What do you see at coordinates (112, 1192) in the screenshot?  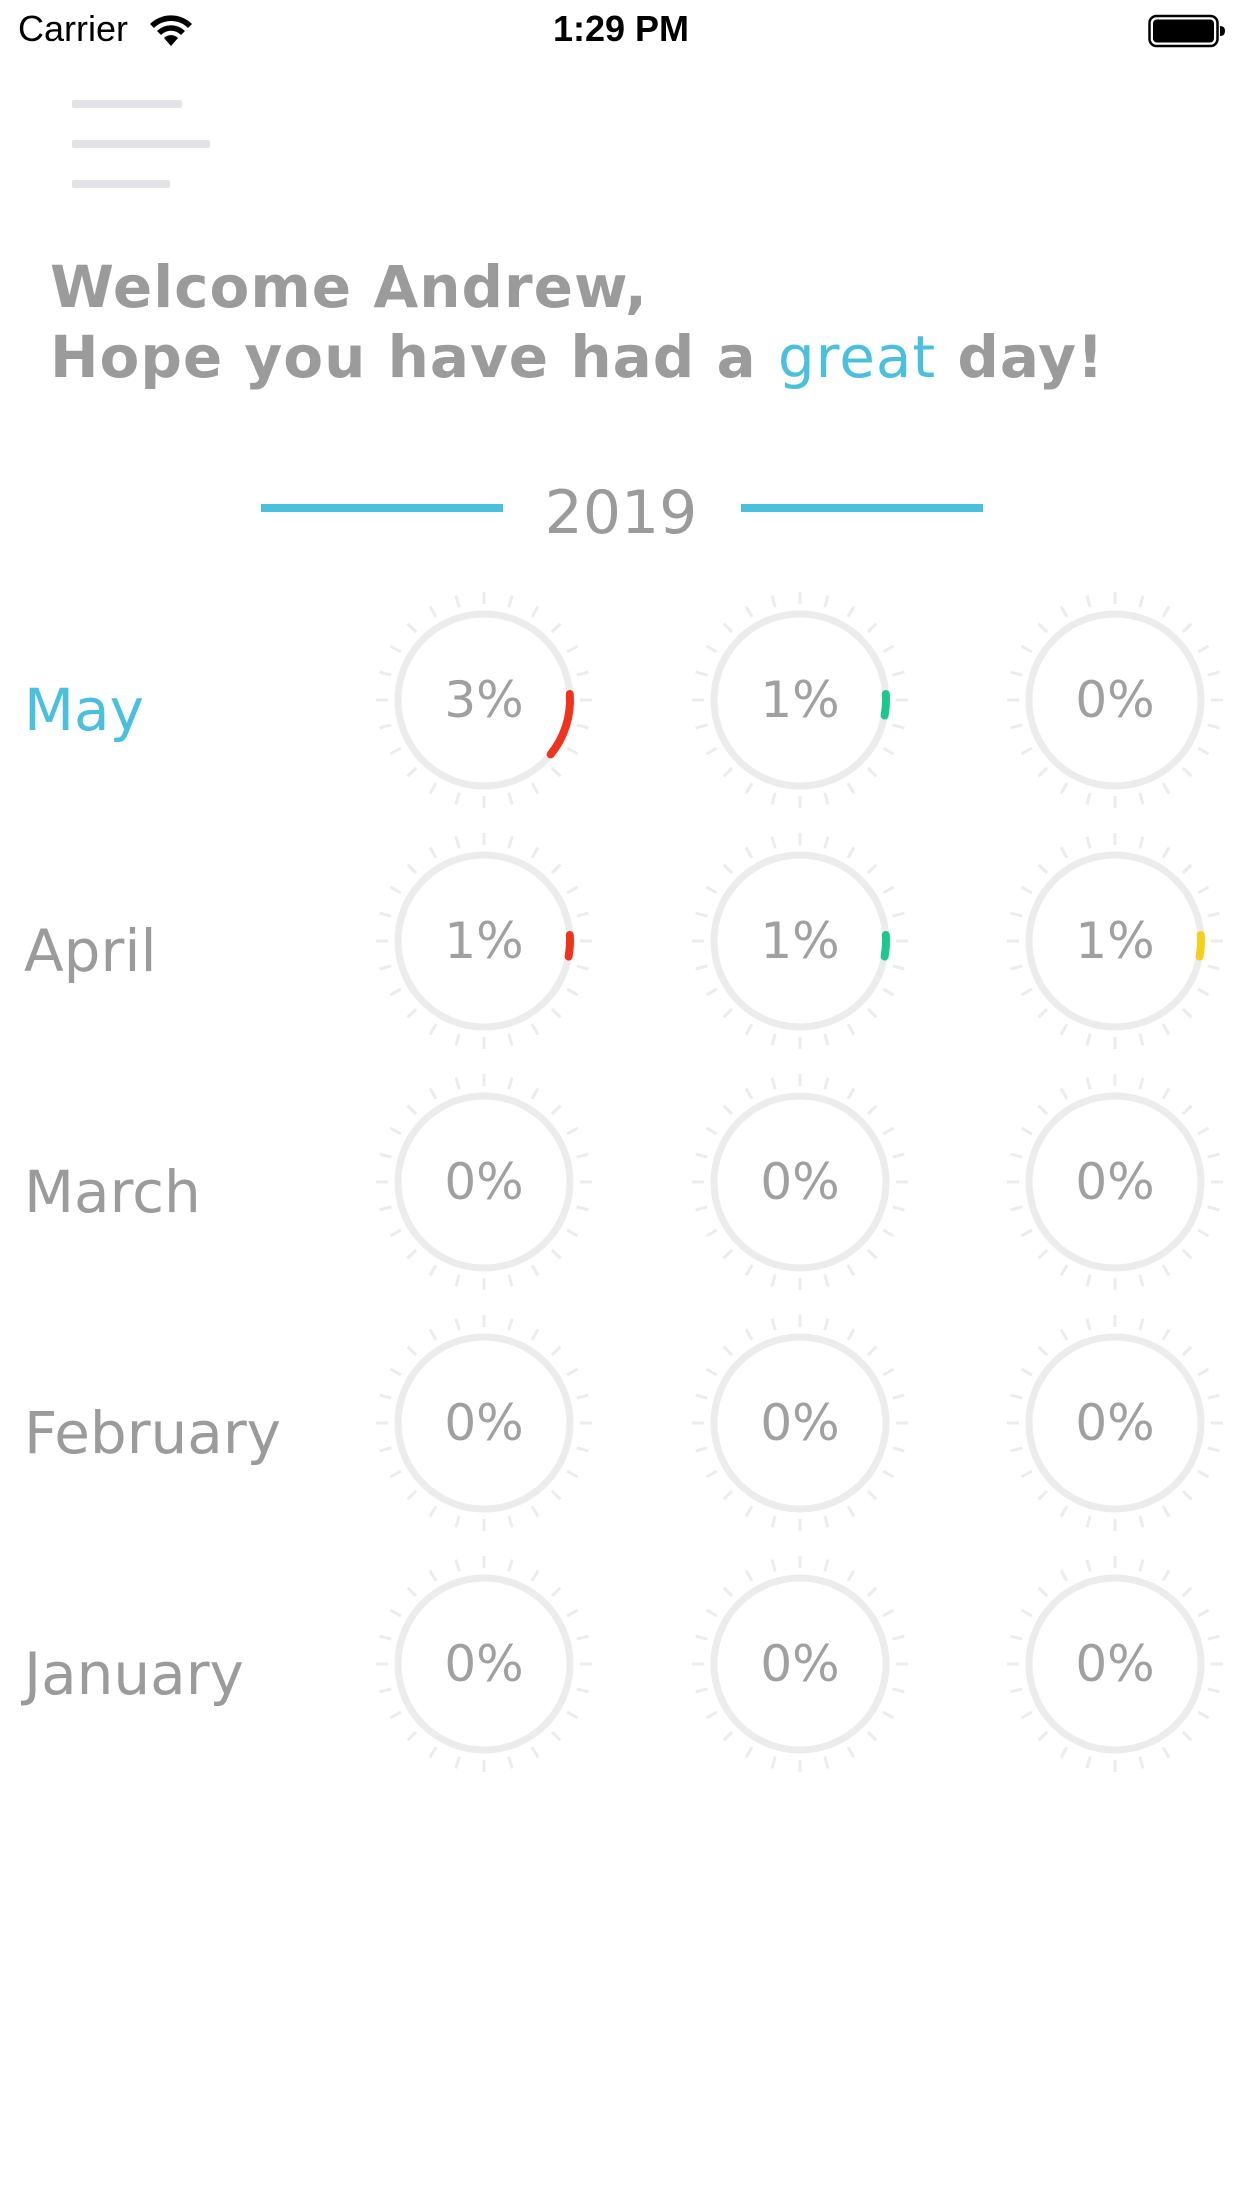 I see `month-label: March` at bounding box center [112, 1192].